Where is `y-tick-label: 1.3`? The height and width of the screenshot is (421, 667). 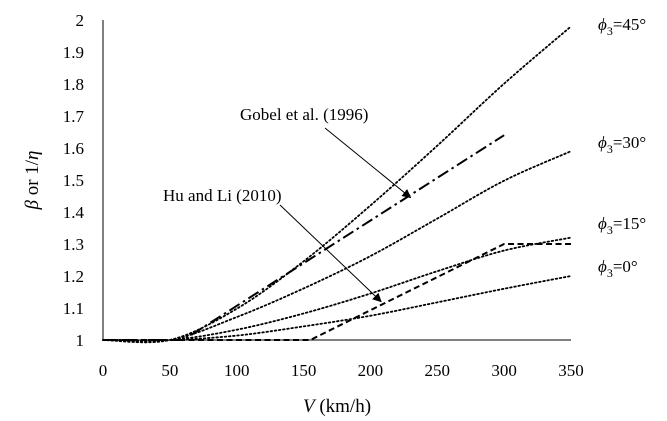 y-tick-label: 1.3 is located at coordinates (73, 244).